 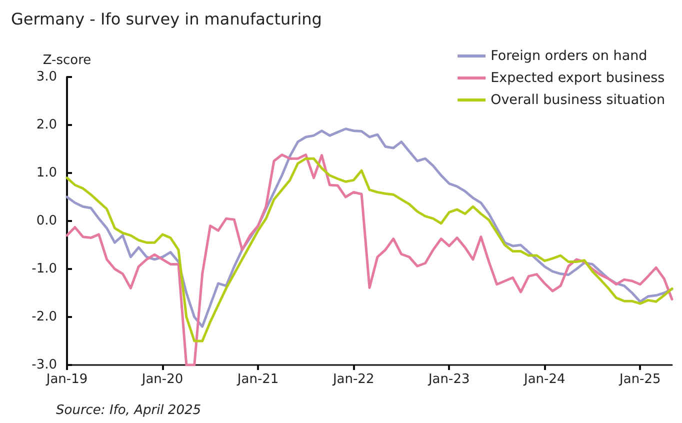 I want to click on chart-title: Germany - Ifo survey in manufacturing, so click(x=166, y=19).